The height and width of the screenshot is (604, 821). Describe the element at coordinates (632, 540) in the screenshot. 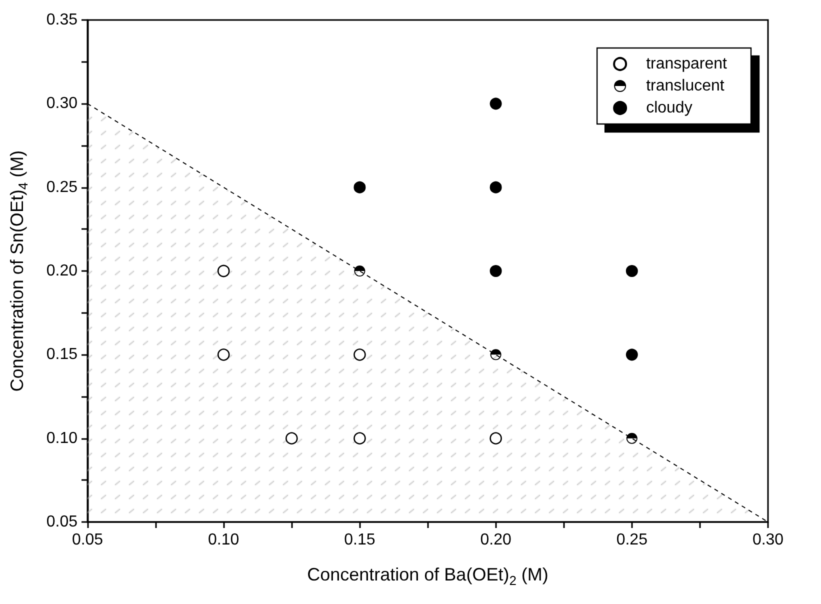

I see `x-tick-label: 0.25` at that location.